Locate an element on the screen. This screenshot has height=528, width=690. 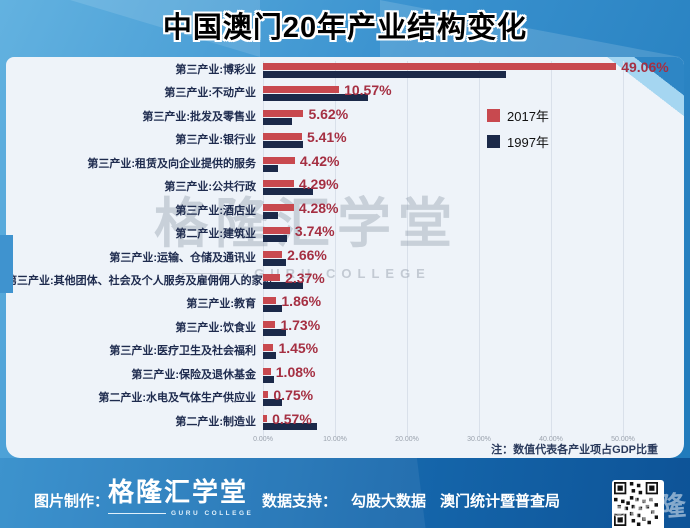
bar-group: 5.41% is located at coordinates (305, 139).